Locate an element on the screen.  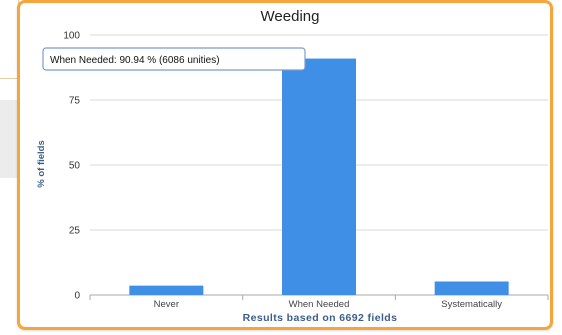
y-axis-ticks: 0 25 50 75 100 is located at coordinates (71, 166).